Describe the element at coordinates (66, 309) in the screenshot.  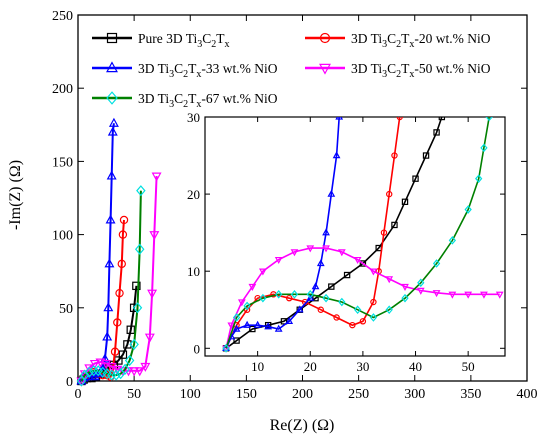
I see `y-tick-label: 50` at that location.